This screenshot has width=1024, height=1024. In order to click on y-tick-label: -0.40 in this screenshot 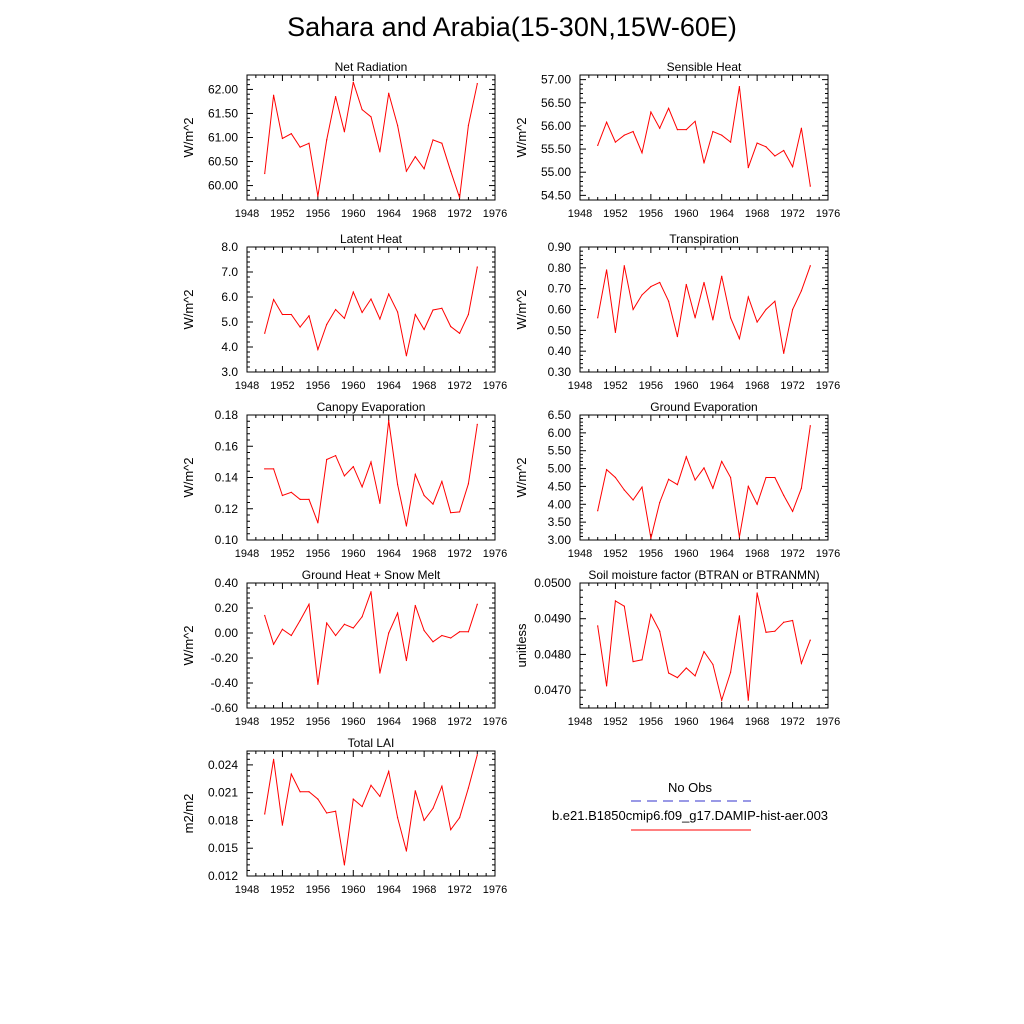, I will do `click(225, 683)`.